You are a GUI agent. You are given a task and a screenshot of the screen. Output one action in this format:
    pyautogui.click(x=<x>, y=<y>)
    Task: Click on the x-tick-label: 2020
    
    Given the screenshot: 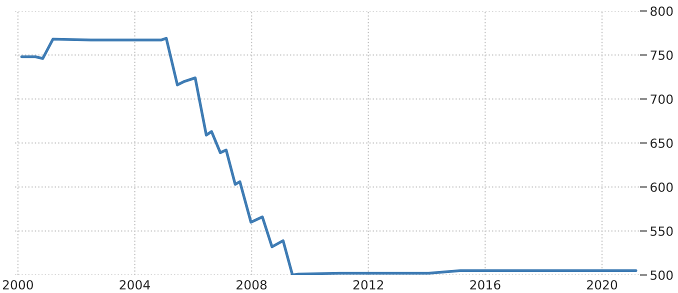 What is the action you would take?
    pyautogui.click(x=602, y=285)
    